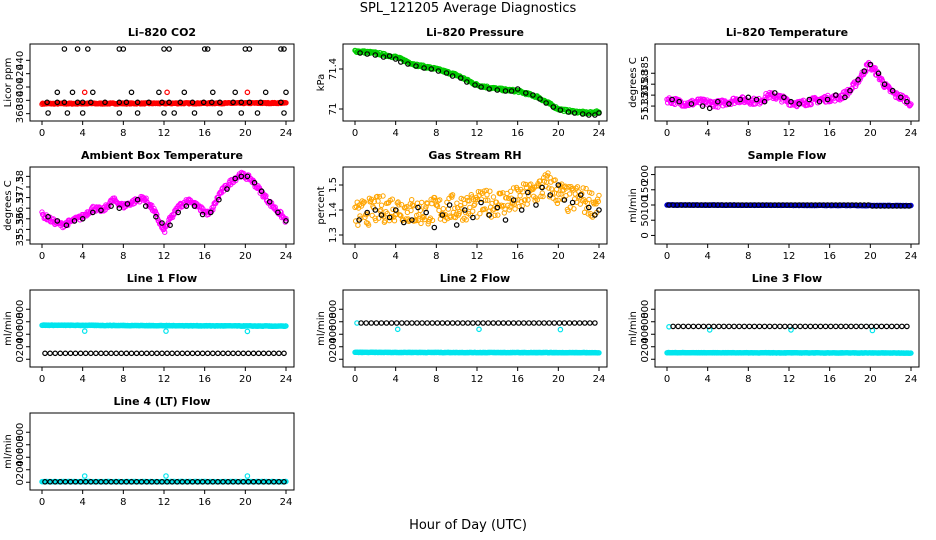 The width and height of the screenshot is (936, 540). What do you see at coordinates (645, 334) in the screenshot?
I see `y-tick-label: 400` at bounding box center [645, 334].